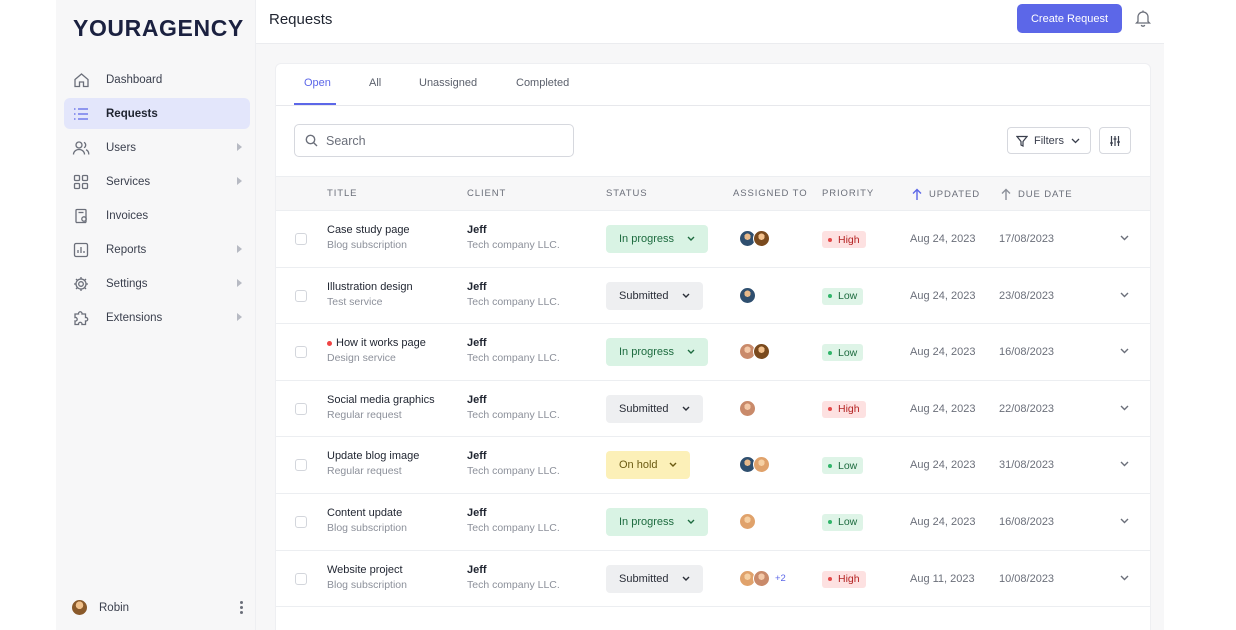  Describe the element at coordinates (157, 113) in the screenshot. I see `sidebar-item-requests: Requests` at that location.